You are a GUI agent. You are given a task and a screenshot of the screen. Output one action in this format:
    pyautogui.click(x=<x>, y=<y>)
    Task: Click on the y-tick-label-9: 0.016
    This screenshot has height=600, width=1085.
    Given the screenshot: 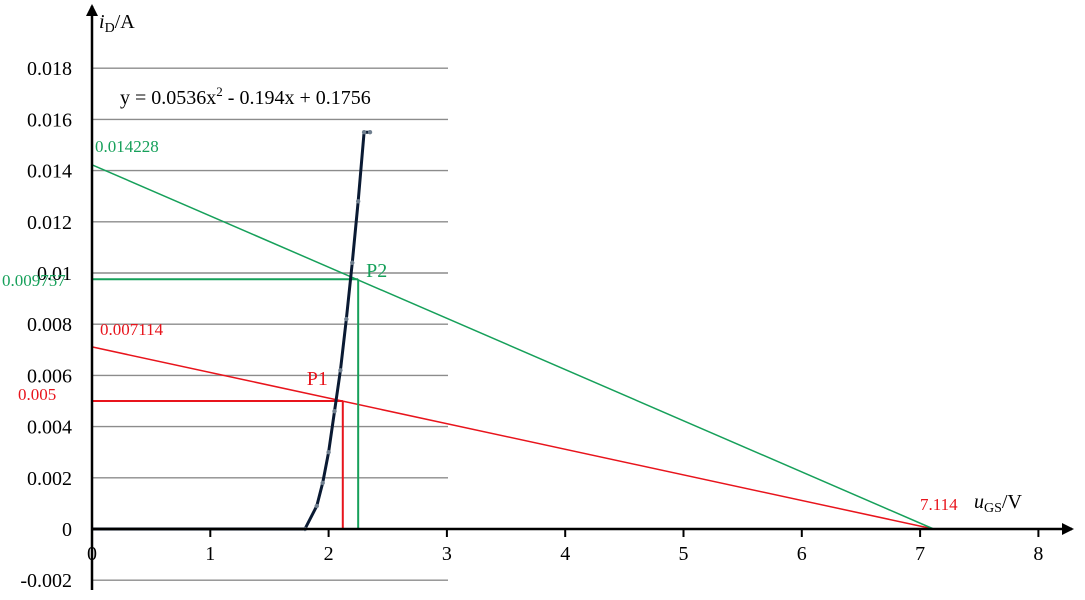 What is the action you would take?
    pyautogui.click(x=49, y=120)
    